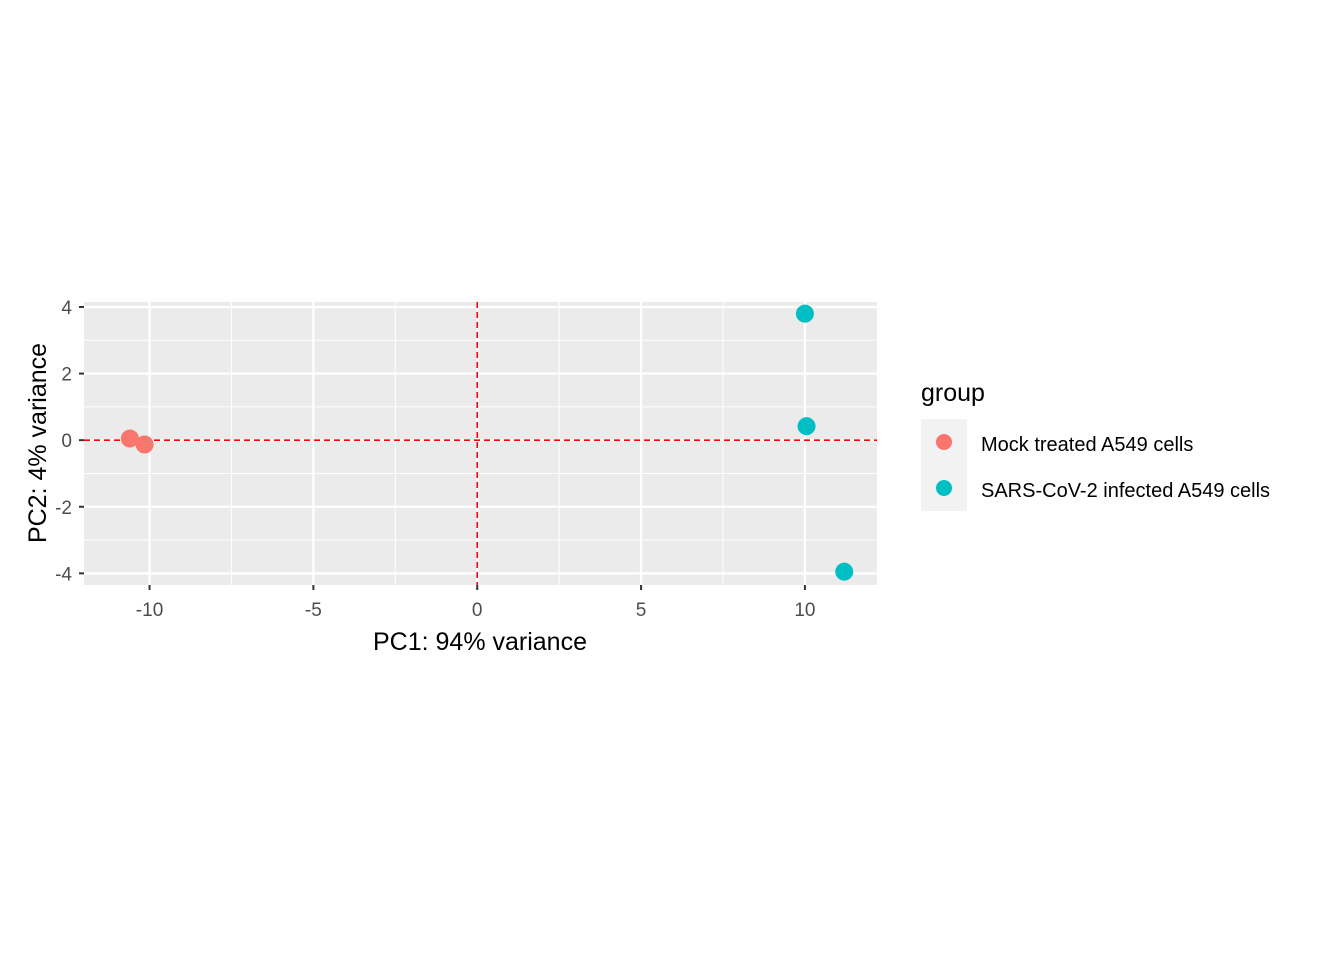  What do you see at coordinates (66, 308) in the screenshot?
I see `y-tick-label: 4` at bounding box center [66, 308].